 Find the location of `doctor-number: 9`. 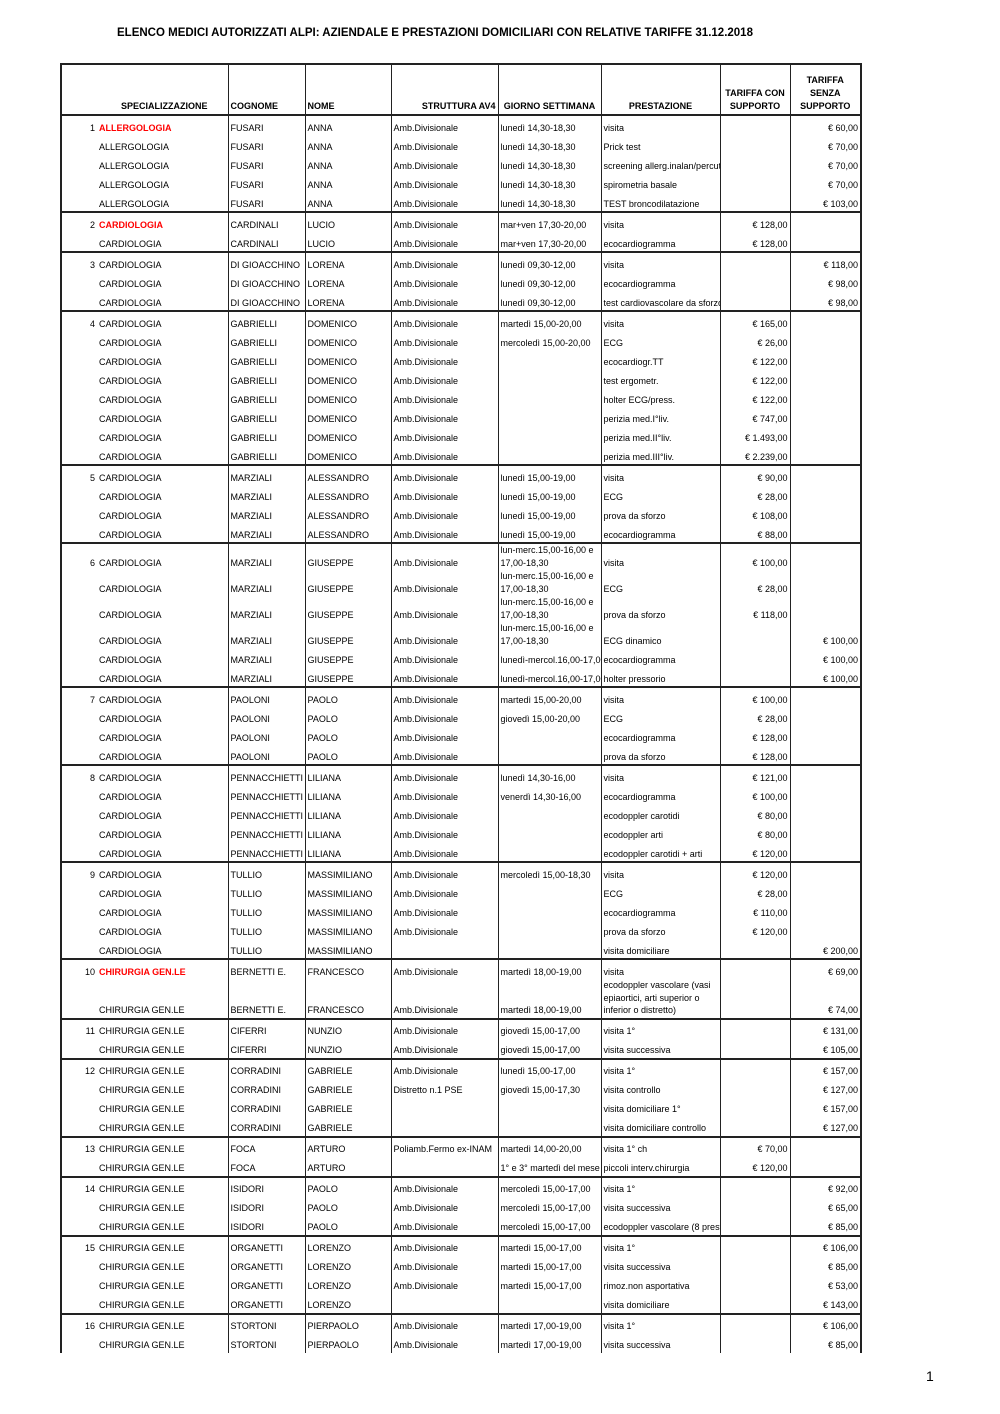

doctor-number: 9 is located at coordinates (92, 874).